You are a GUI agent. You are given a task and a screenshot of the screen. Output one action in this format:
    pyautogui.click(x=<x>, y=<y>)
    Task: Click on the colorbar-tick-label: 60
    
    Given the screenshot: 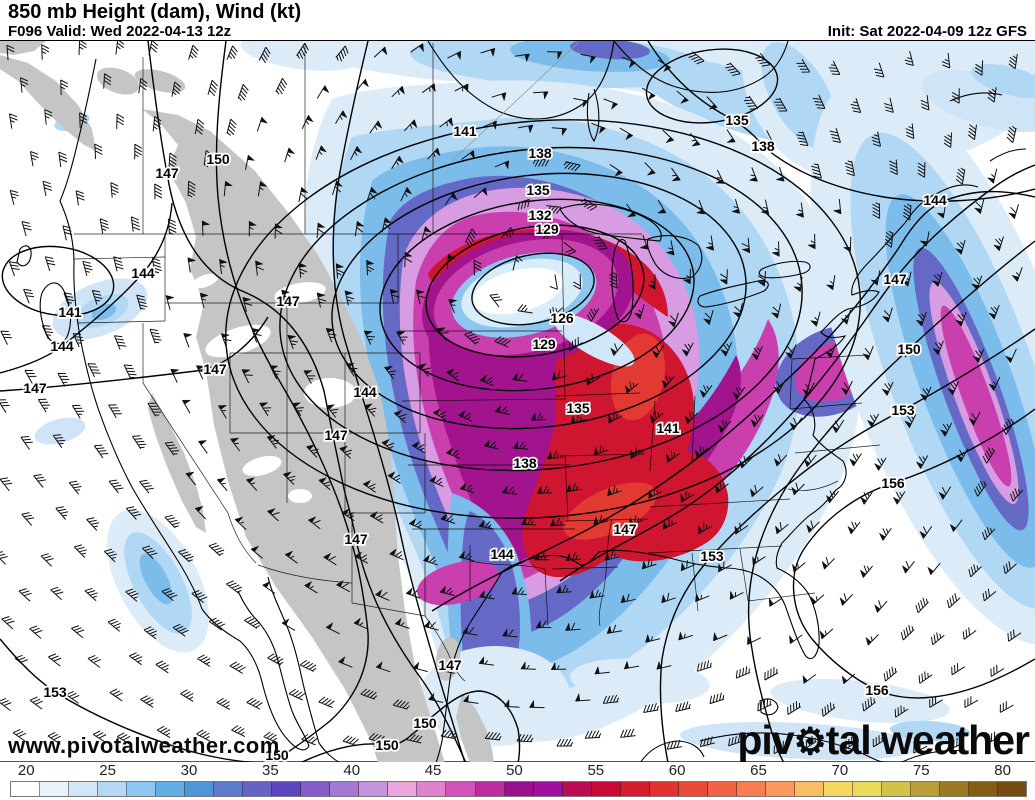 What is the action you would take?
    pyautogui.click(x=677, y=770)
    